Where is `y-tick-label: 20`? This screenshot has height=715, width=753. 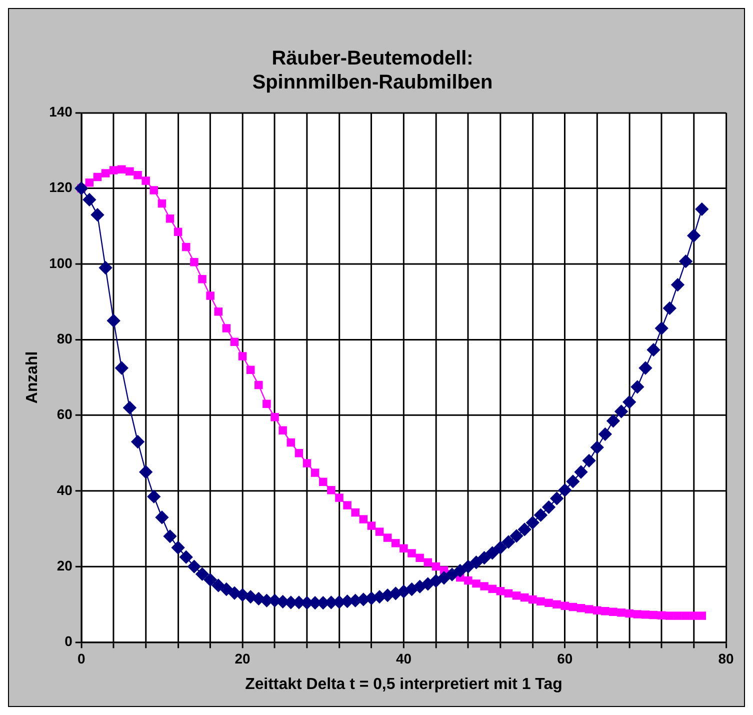
y-tick-label: 20 is located at coordinates (64, 565).